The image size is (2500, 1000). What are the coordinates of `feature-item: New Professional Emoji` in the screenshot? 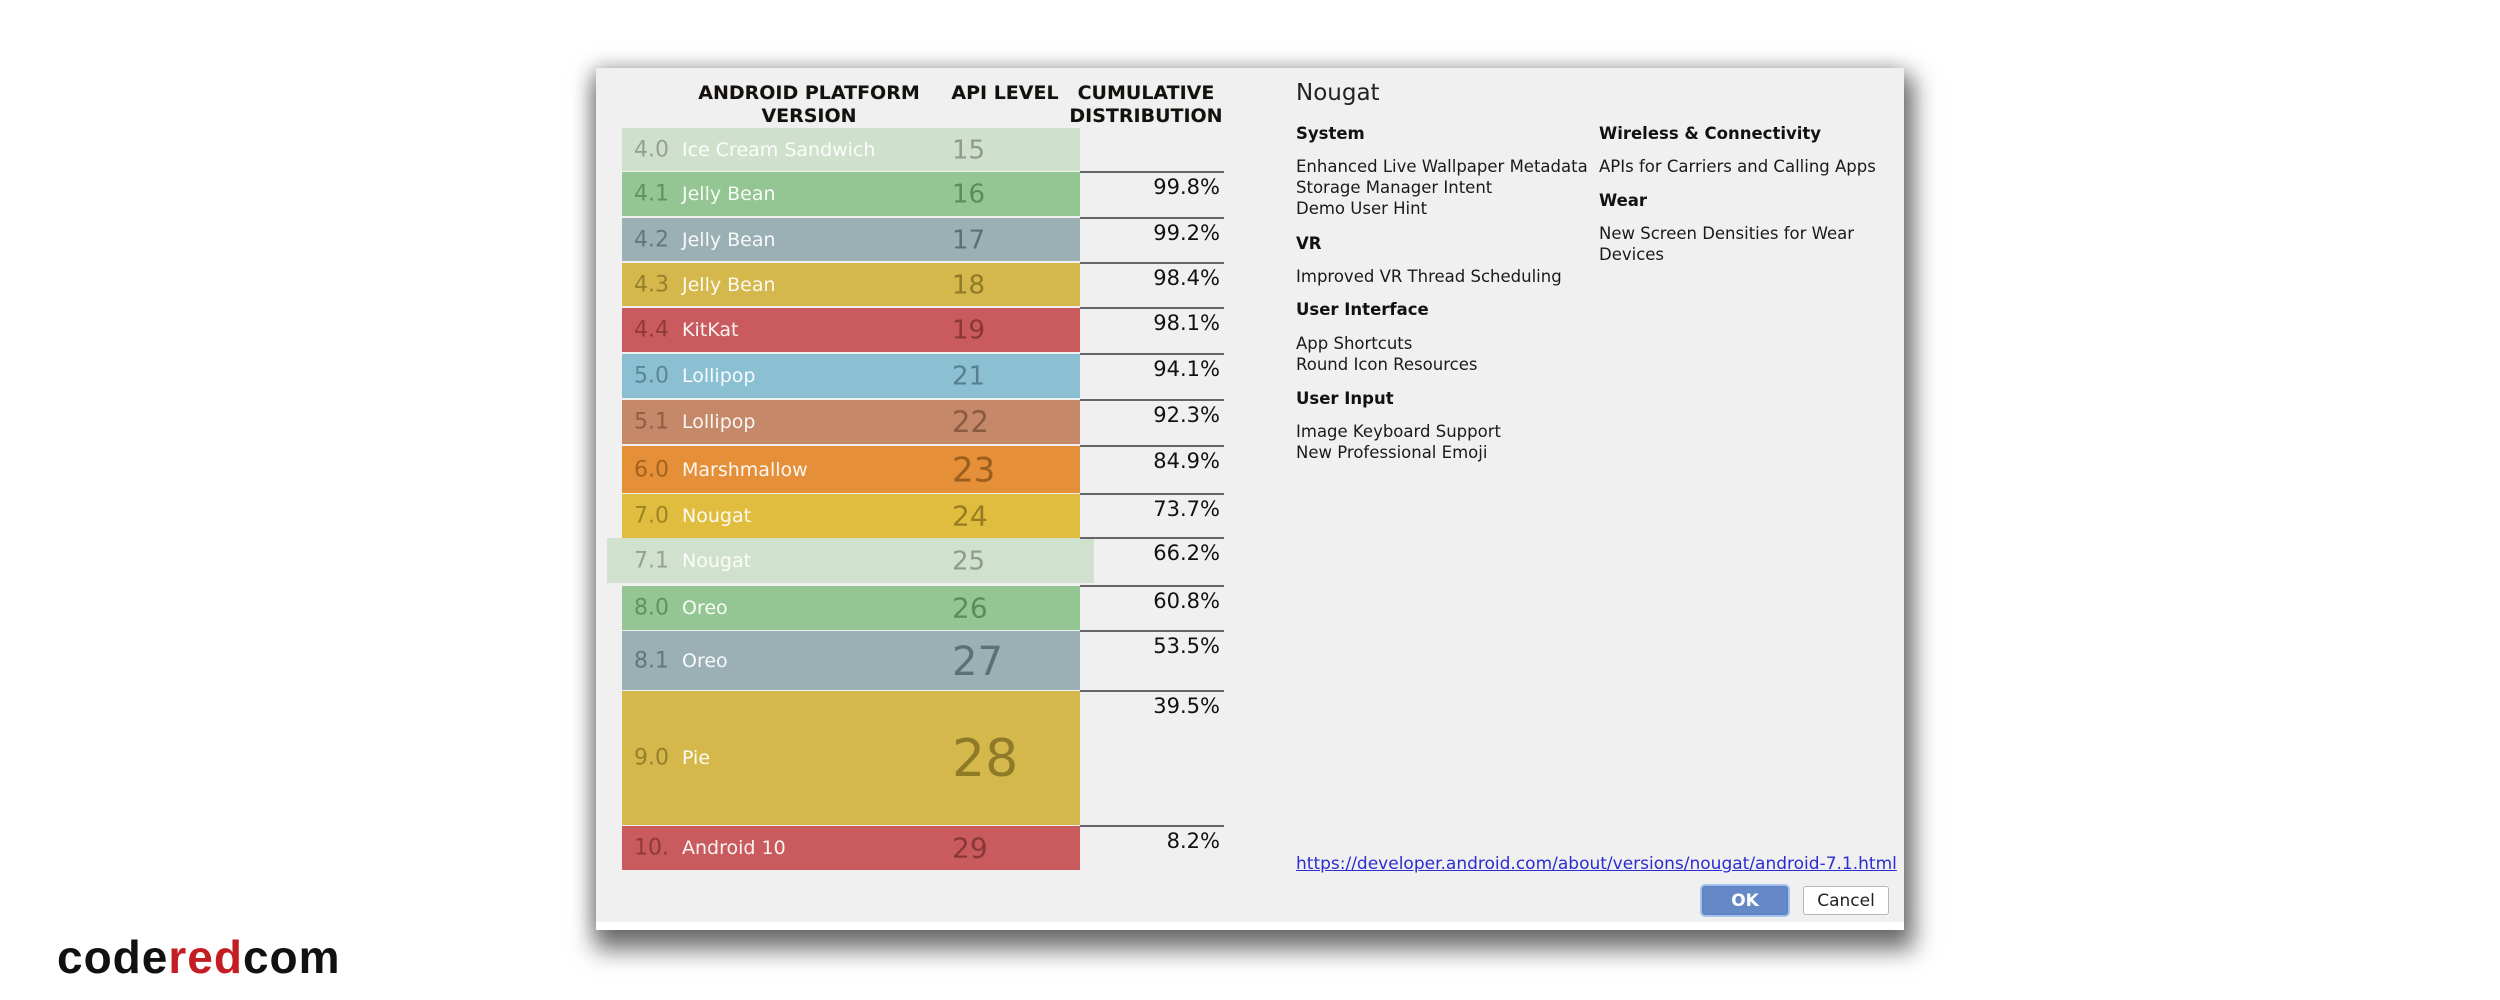 It's located at (1392, 452).